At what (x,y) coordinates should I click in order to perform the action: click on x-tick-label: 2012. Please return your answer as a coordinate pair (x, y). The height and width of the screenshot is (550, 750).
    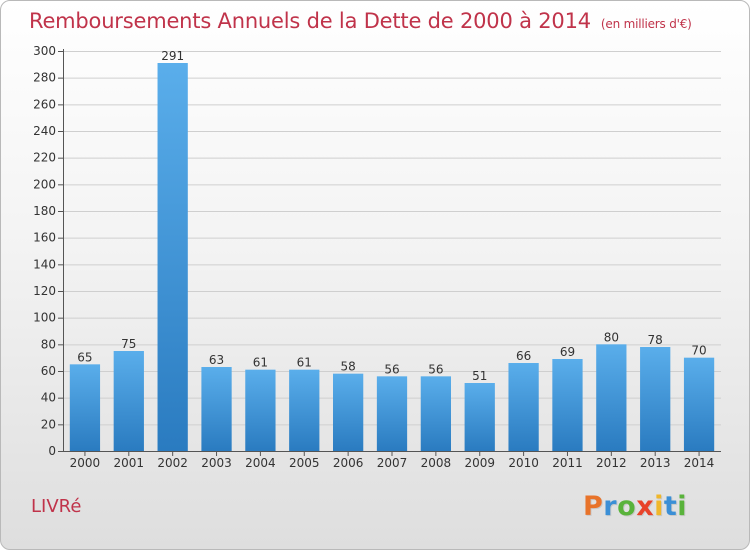
    Looking at the image, I should click on (611, 463).